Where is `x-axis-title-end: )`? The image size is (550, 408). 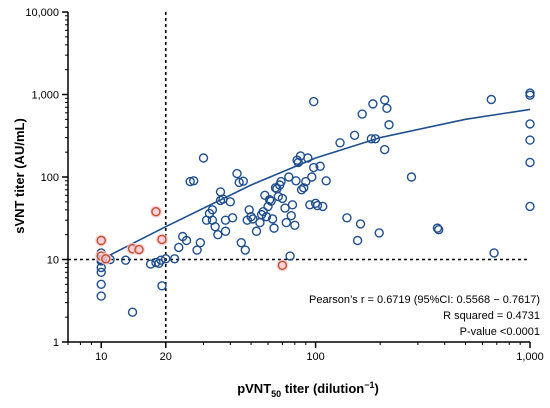
x-axis-title-end: ) is located at coordinates (376, 388).